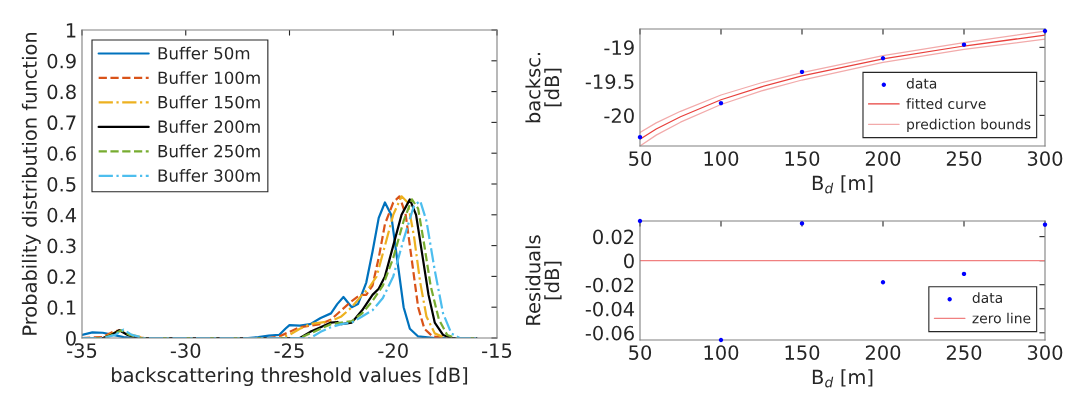 Image resolution: width=1074 pixels, height=407 pixels. Describe the element at coordinates (61, 123) in the screenshot. I see `y-tick-label: 0.7` at that location.